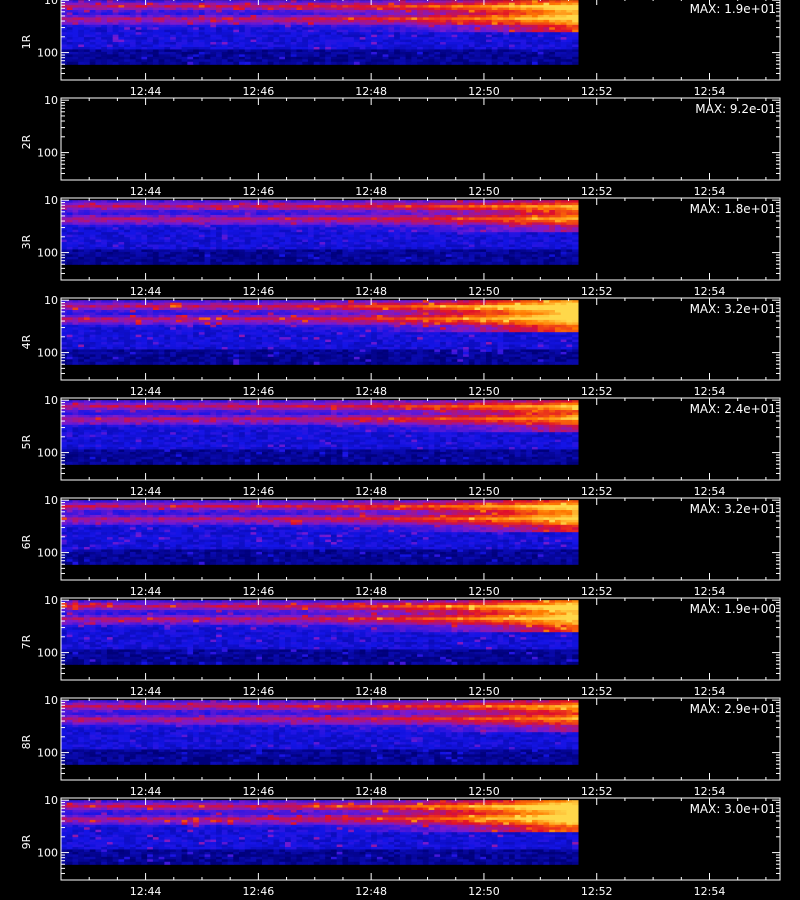 Image resolution: width=800 pixels, height=900 pixels. Describe the element at coordinates (733, 209) in the screenshot. I see `max-annotation: MAX: 1.8e+01` at that location.